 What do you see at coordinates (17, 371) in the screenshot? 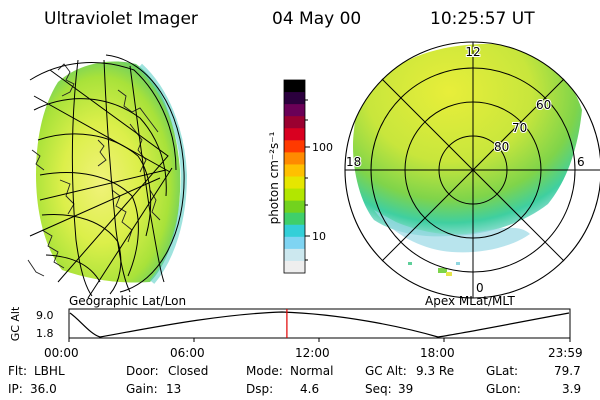
I see `status-label: Flt:` at bounding box center [17, 371].